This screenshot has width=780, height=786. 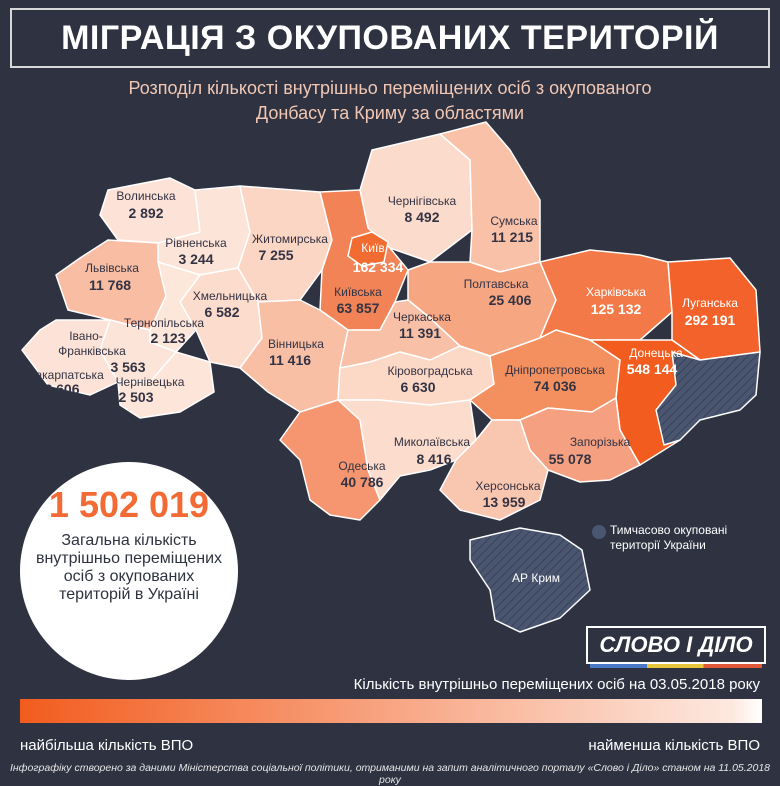 What do you see at coordinates (230, 296) in the screenshot?
I see `label-khmelnytska: Хмельницька` at bounding box center [230, 296].